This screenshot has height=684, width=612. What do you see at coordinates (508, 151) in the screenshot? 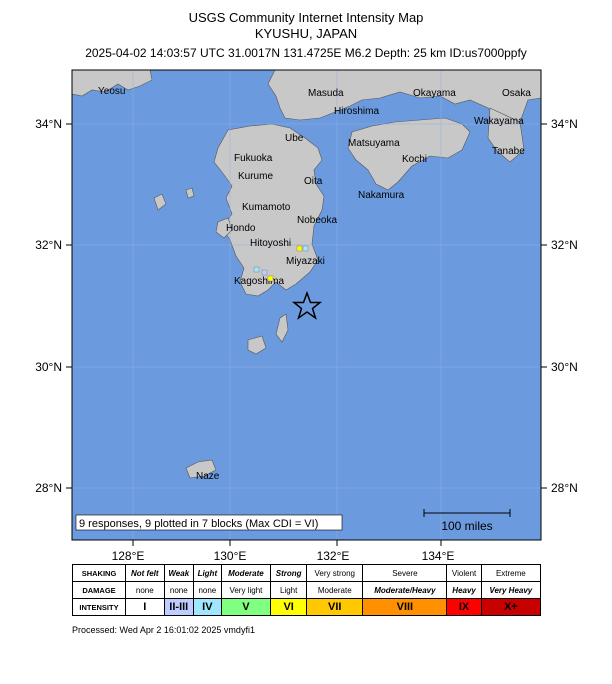
I see `city-tanabe: Tanabe` at bounding box center [508, 151].